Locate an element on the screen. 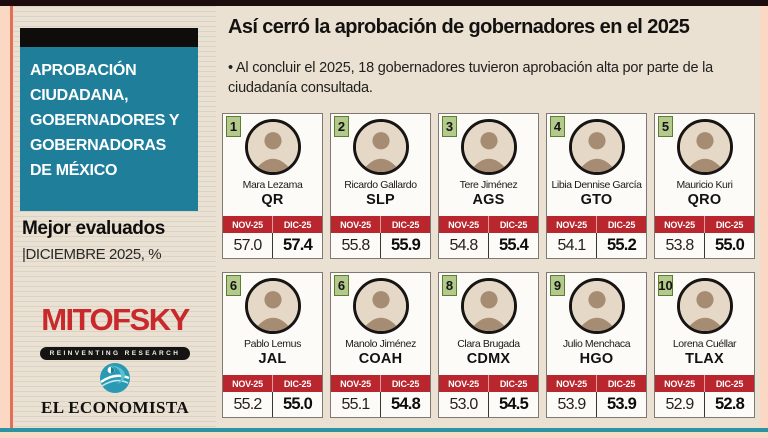  nov-approval-value: 52.9 is located at coordinates (680, 404).